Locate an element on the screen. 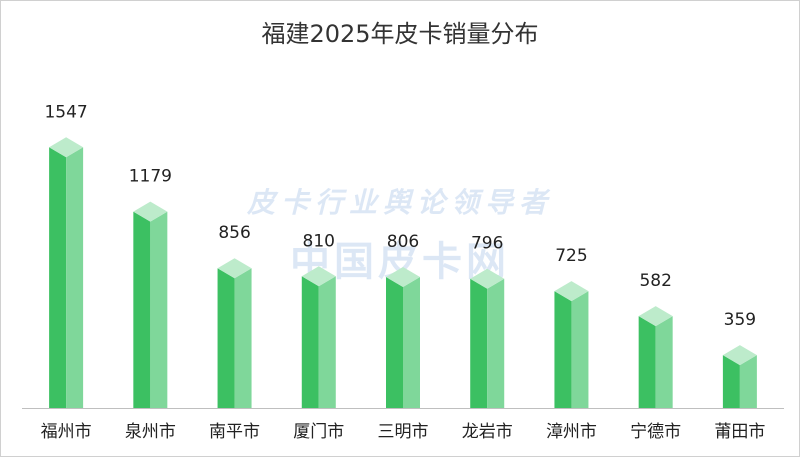 This screenshot has width=800, height=457. category-label-8: 宁德市 is located at coordinates (655, 432).